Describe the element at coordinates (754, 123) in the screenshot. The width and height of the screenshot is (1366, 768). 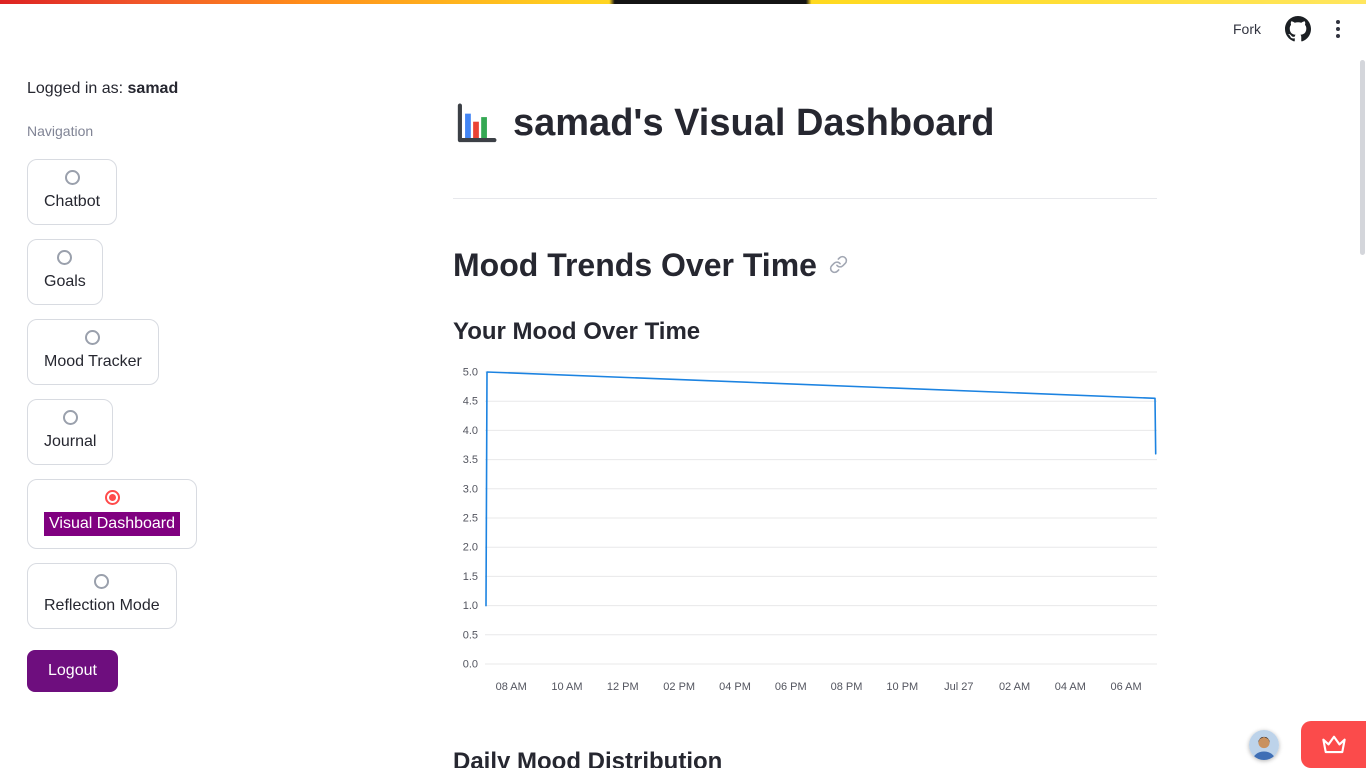
I see `page-title: samad's Visual Dashboard` at that location.